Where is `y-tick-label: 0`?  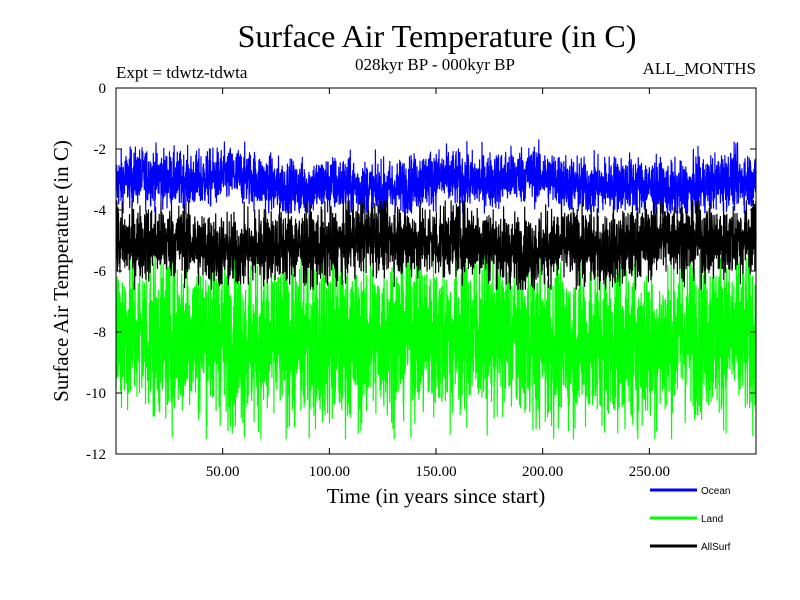
y-tick-label: 0 is located at coordinates (103, 89).